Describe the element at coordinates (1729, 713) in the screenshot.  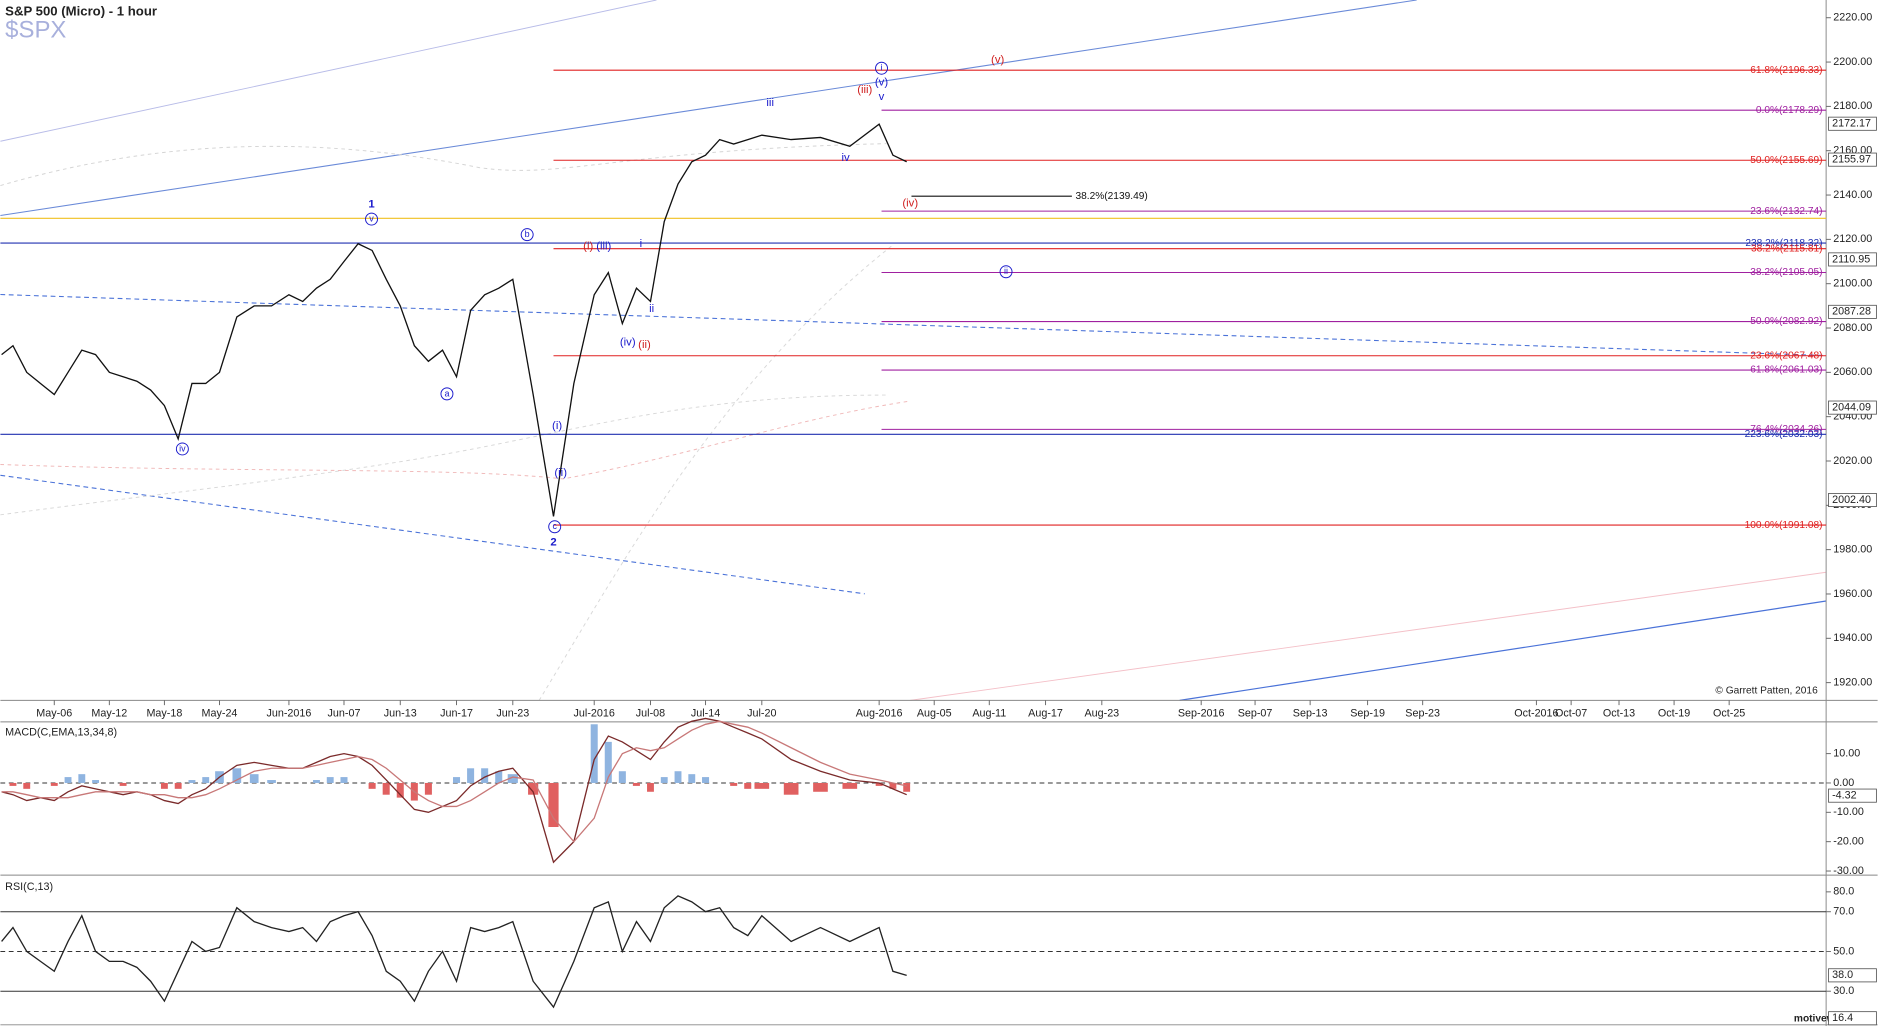
I see `x-tick-label: Oct-25` at that location.